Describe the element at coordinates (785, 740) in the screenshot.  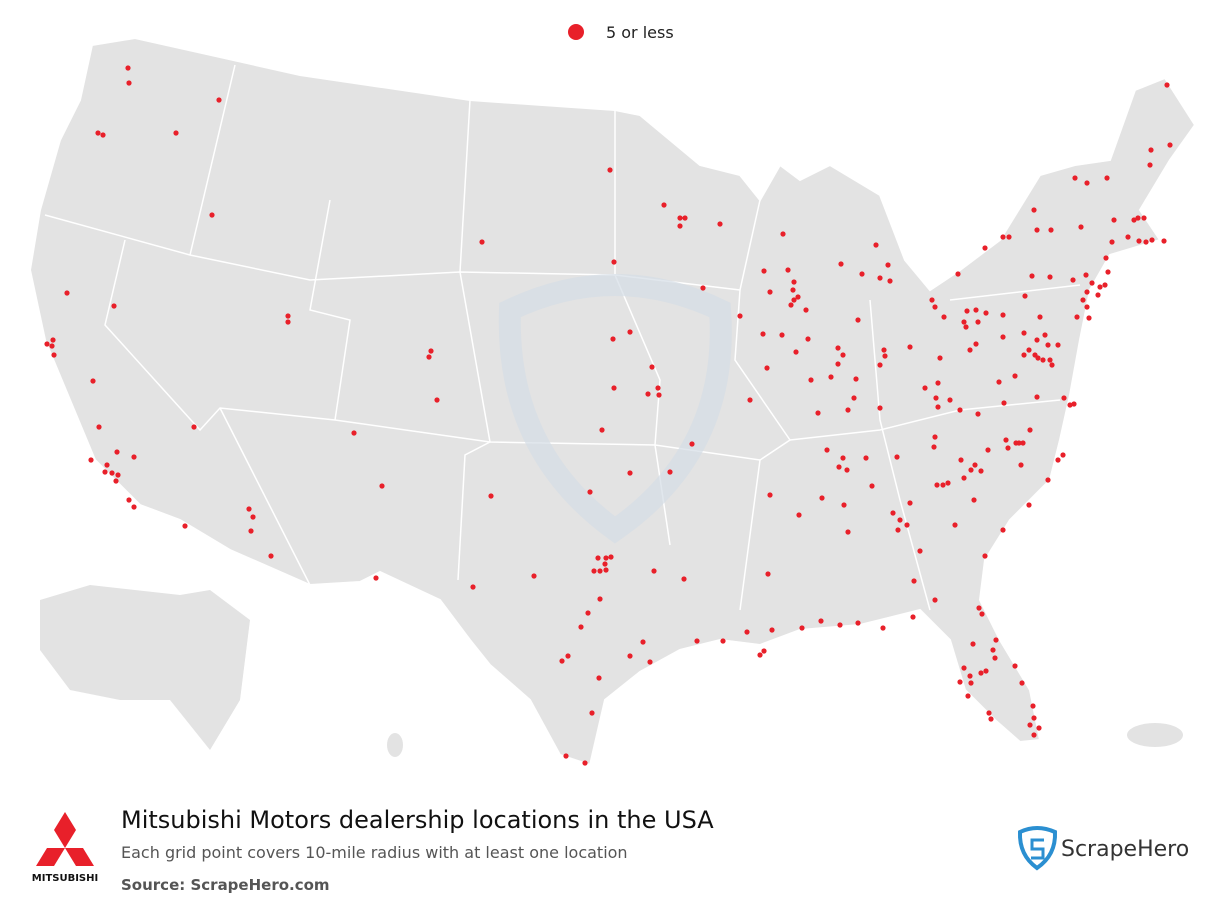
I see `hawaii` at that location.